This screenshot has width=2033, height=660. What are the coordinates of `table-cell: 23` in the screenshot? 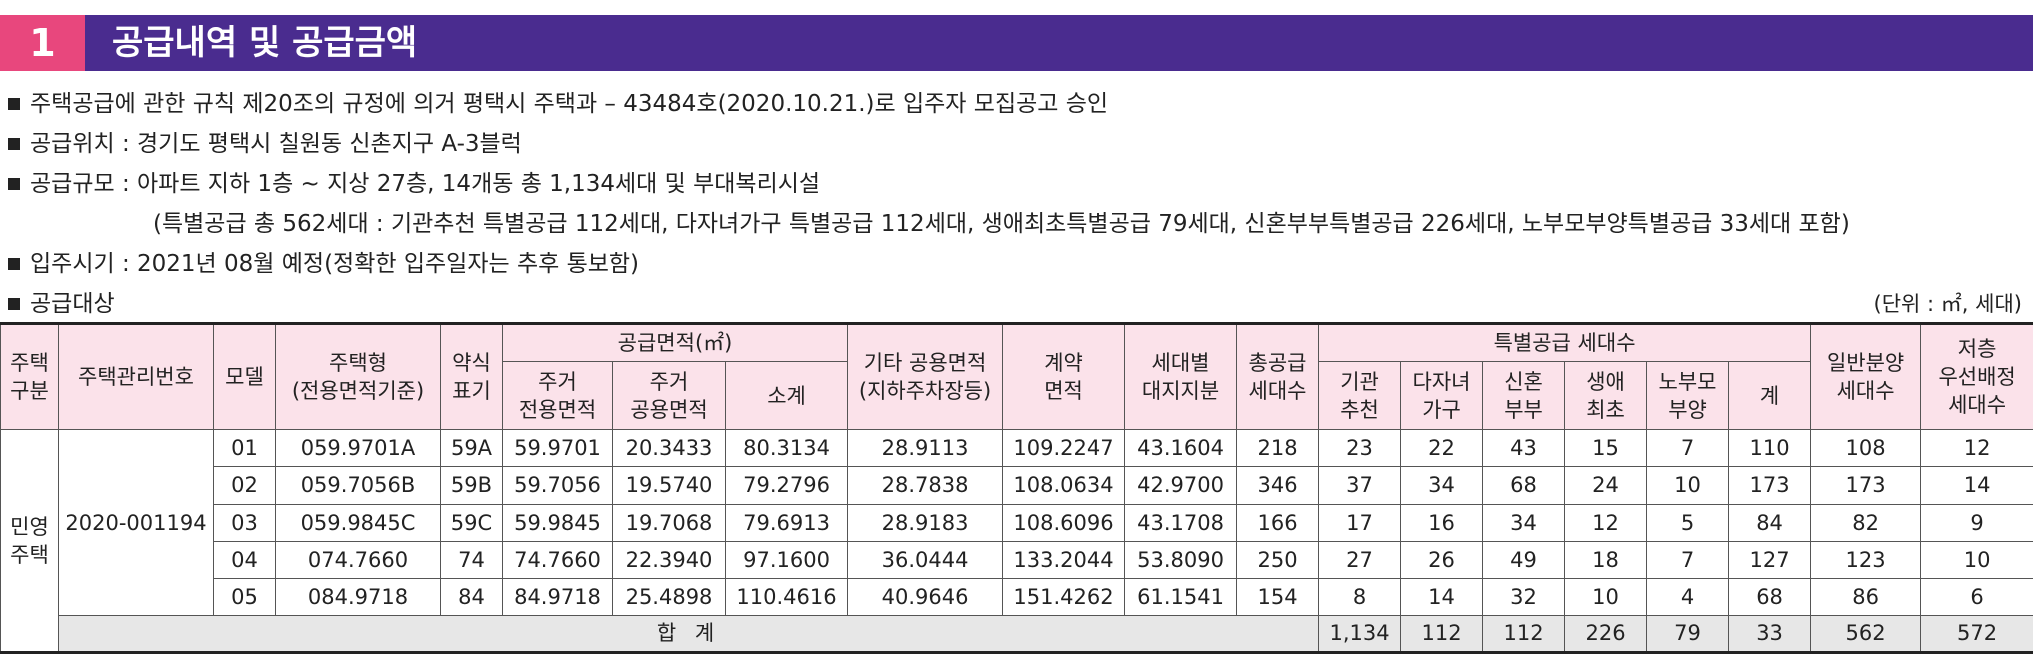 It's located at (1360, 448).